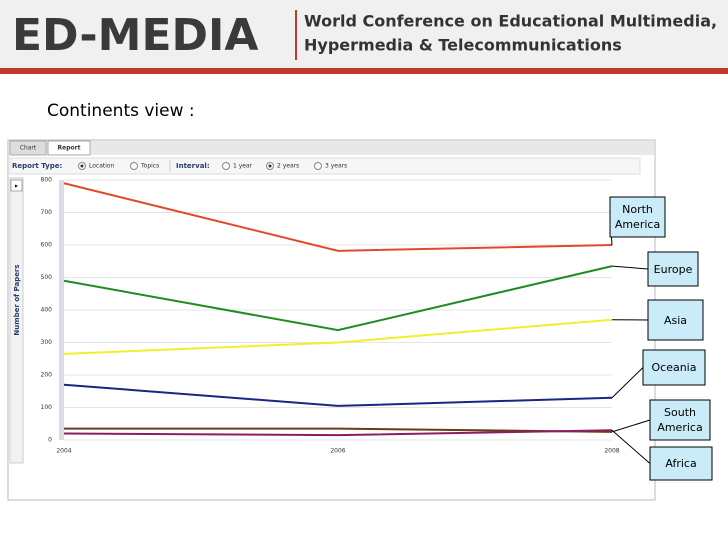  Describe the element at coordinates (47, 245) in the screenshot. I see `y-tick-label: 600` at that location.